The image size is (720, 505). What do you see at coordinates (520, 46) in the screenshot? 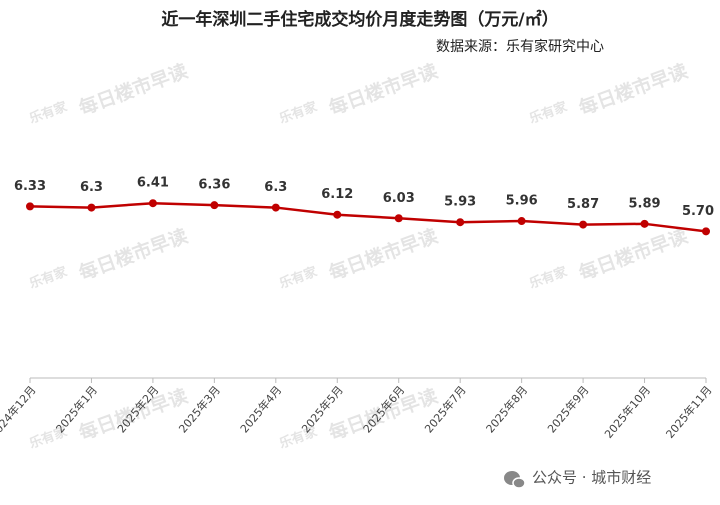
I see `chart-subtitle: 数据来源：乐有家研究中心` at bounding box center [520, 46].